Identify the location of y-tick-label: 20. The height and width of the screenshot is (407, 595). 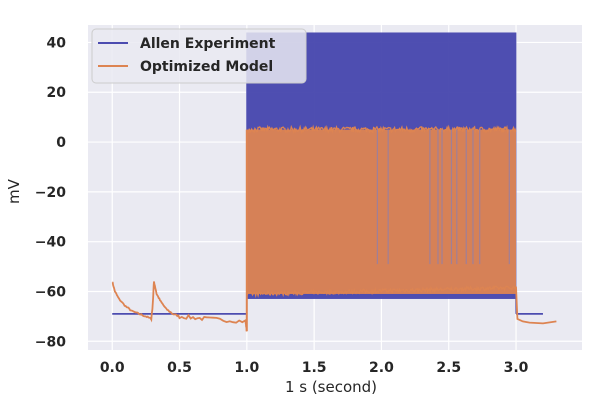
(57, 93).